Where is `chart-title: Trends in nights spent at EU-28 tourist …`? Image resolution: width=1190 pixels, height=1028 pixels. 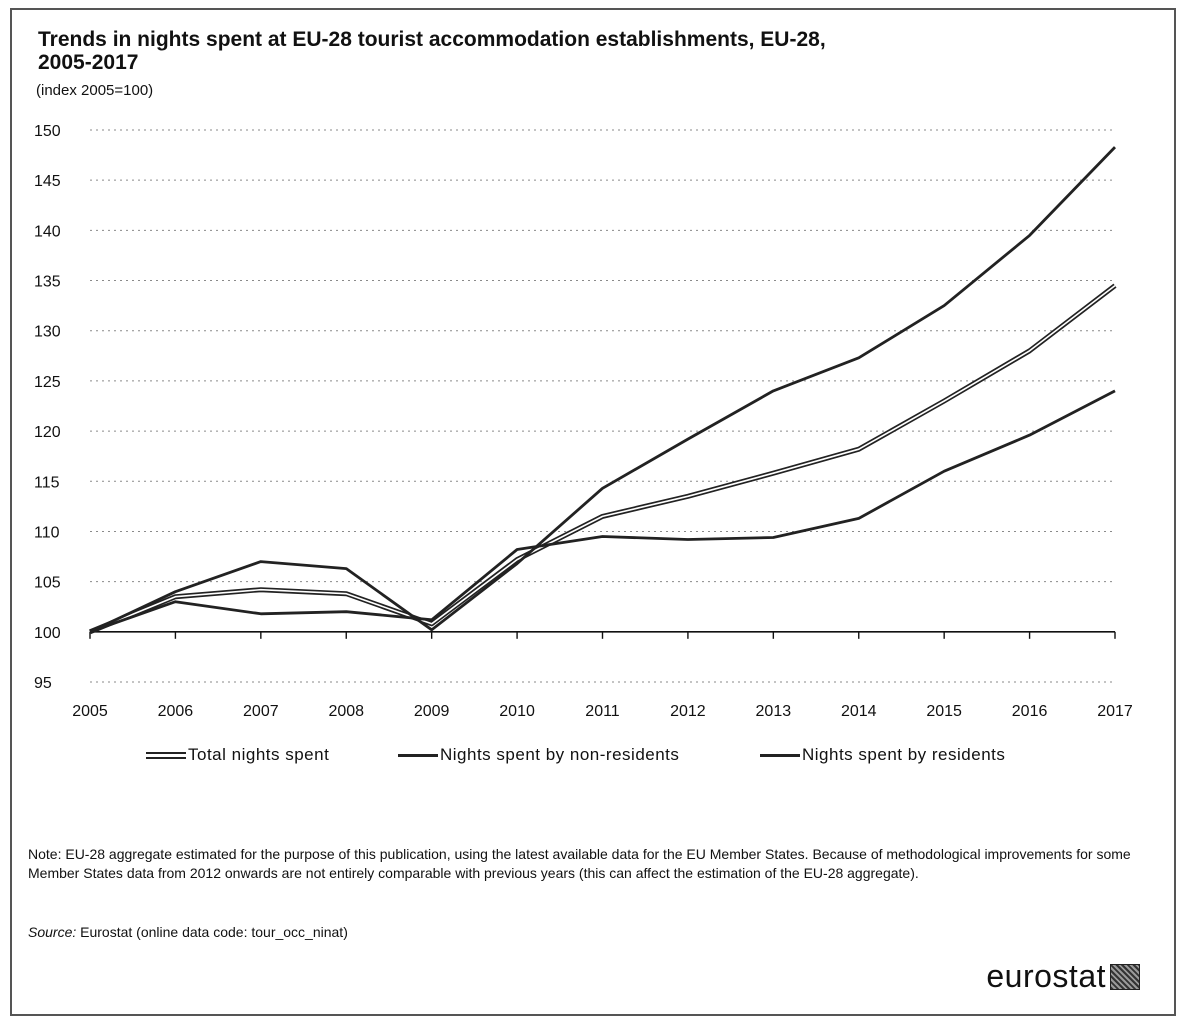
chart-title: Trends in nights spent at EU-28 tourist … is located at coordinates (488, 51).